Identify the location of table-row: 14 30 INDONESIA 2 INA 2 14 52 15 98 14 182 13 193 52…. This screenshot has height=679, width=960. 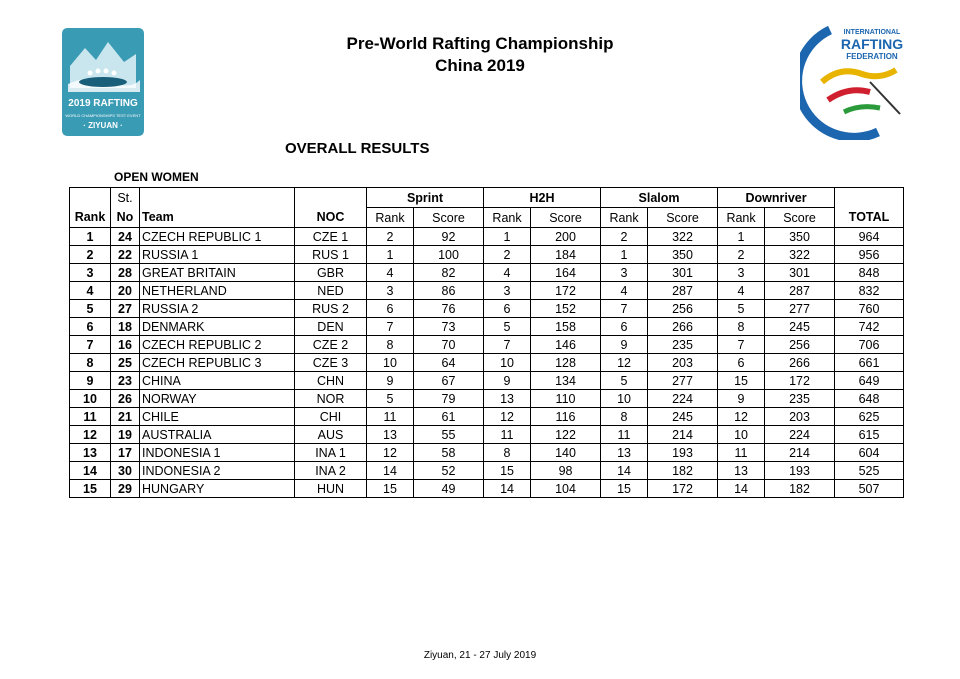
(487, 470).